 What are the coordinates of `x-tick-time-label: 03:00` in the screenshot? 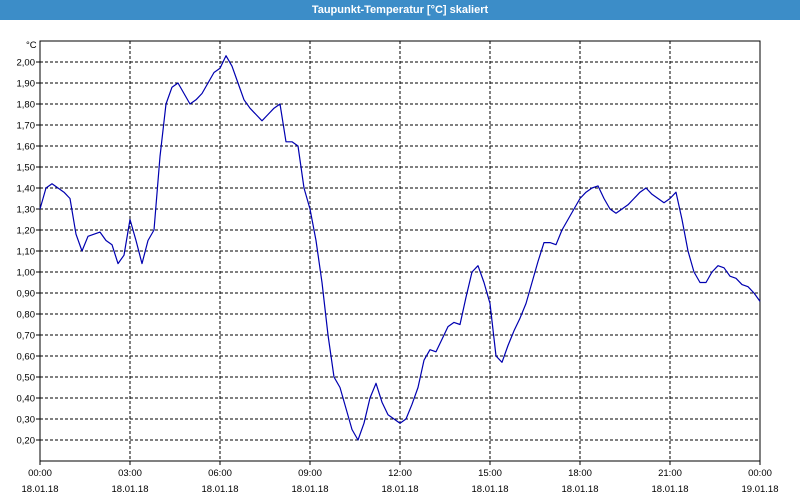 It's located at (130, 473).